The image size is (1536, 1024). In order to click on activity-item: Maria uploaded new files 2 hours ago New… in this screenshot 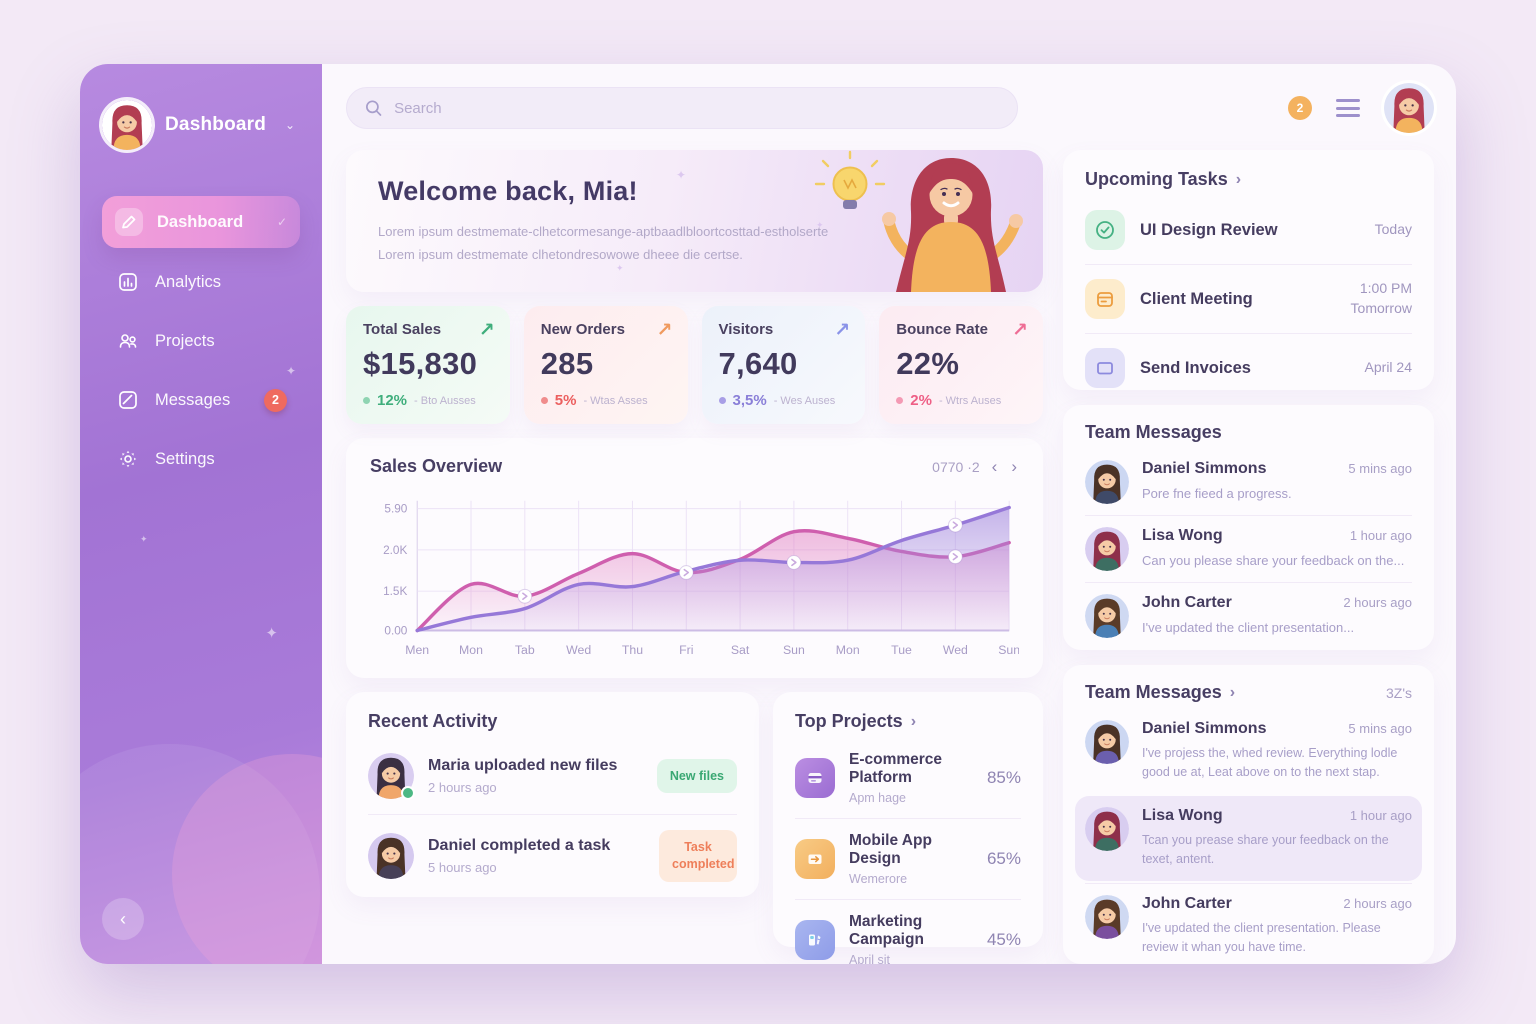, I will do `click(552, 776)`.